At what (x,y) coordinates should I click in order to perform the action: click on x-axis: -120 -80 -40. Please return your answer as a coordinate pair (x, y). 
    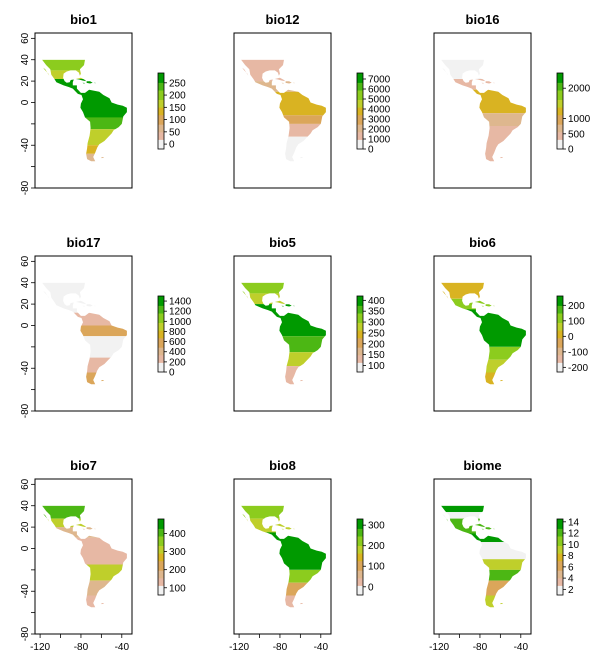
    Looking at the image, I should click on (79, 643).